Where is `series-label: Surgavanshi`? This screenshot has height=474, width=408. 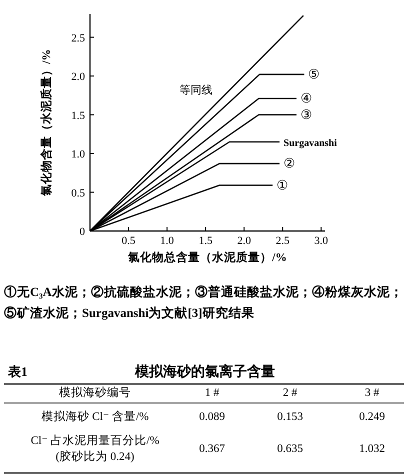 series-label: Surgavanshi is located at coordinates (311, 143).